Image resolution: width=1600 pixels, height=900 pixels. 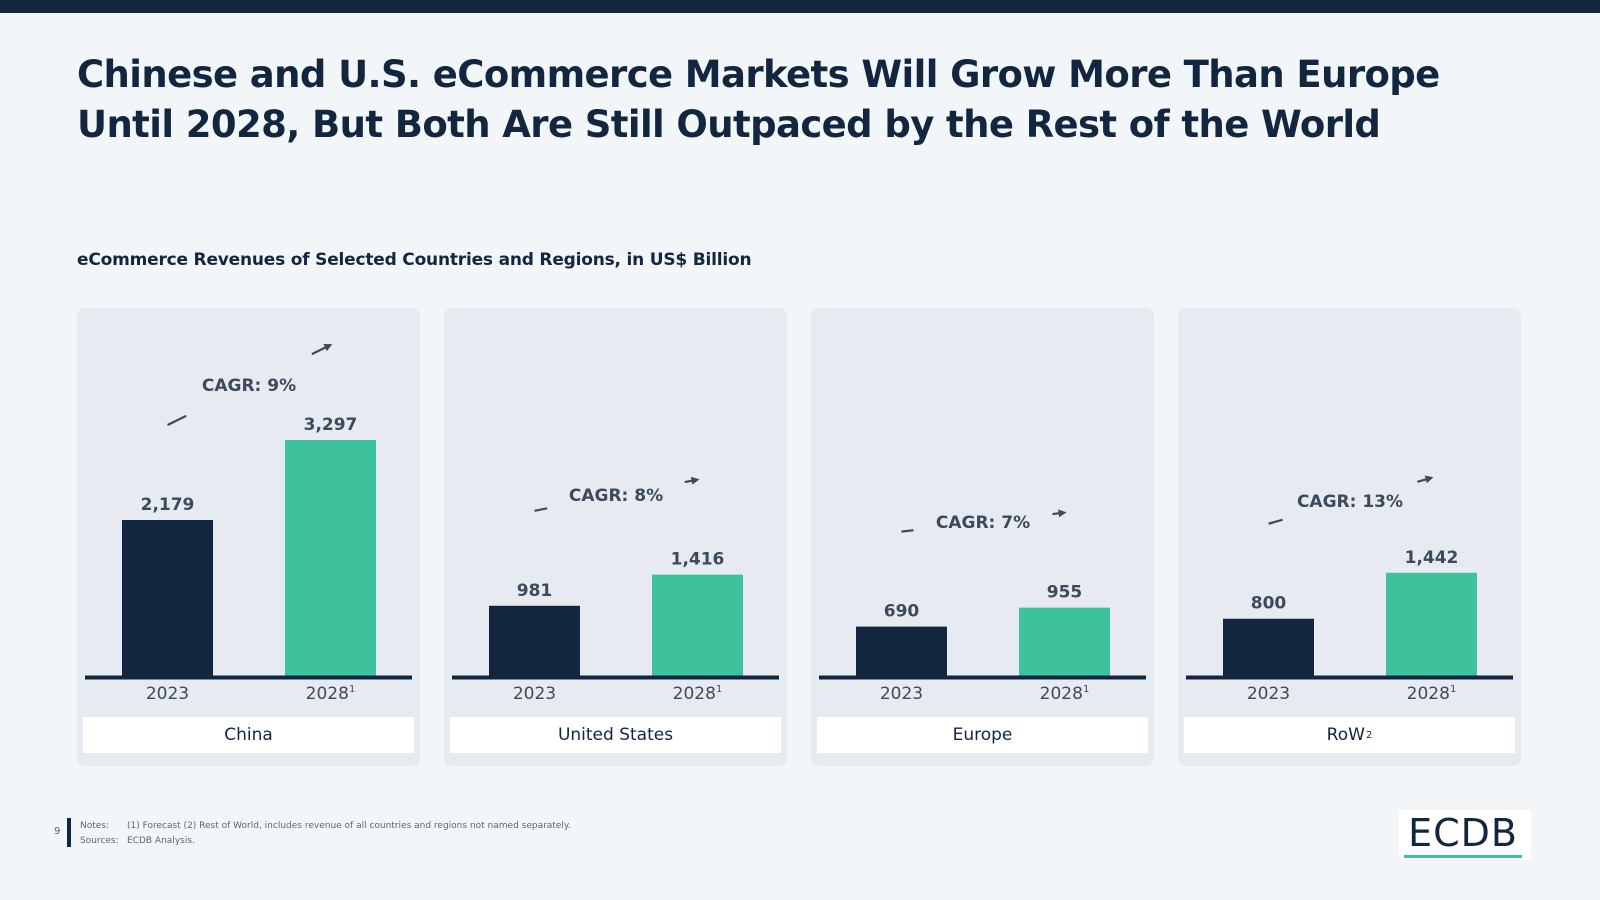 What do you see at coordinates (1064, 641) in the screenshot?
I see `bar-europe-2028` at bounding box center [1064, 641].